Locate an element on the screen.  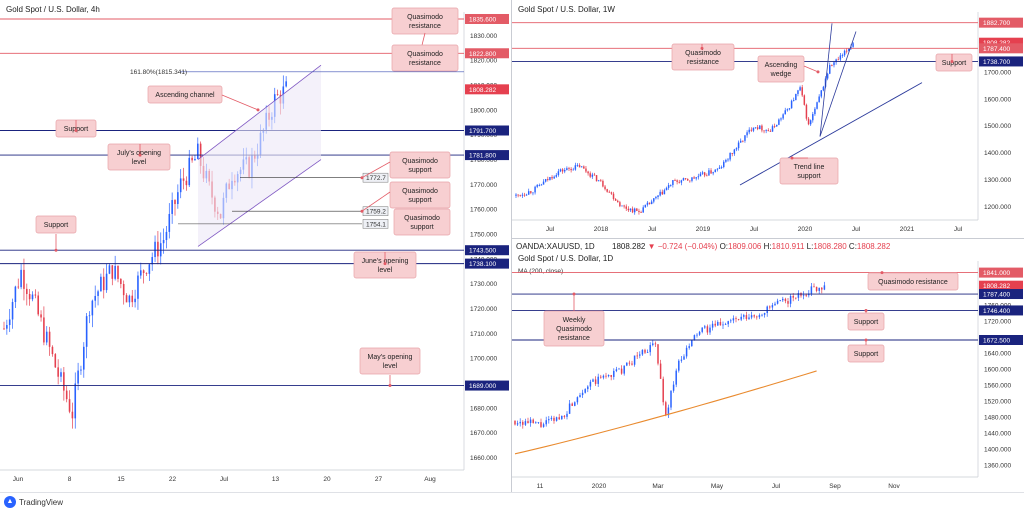
price-label: 1808.282 is located at coordinates (482, 90).